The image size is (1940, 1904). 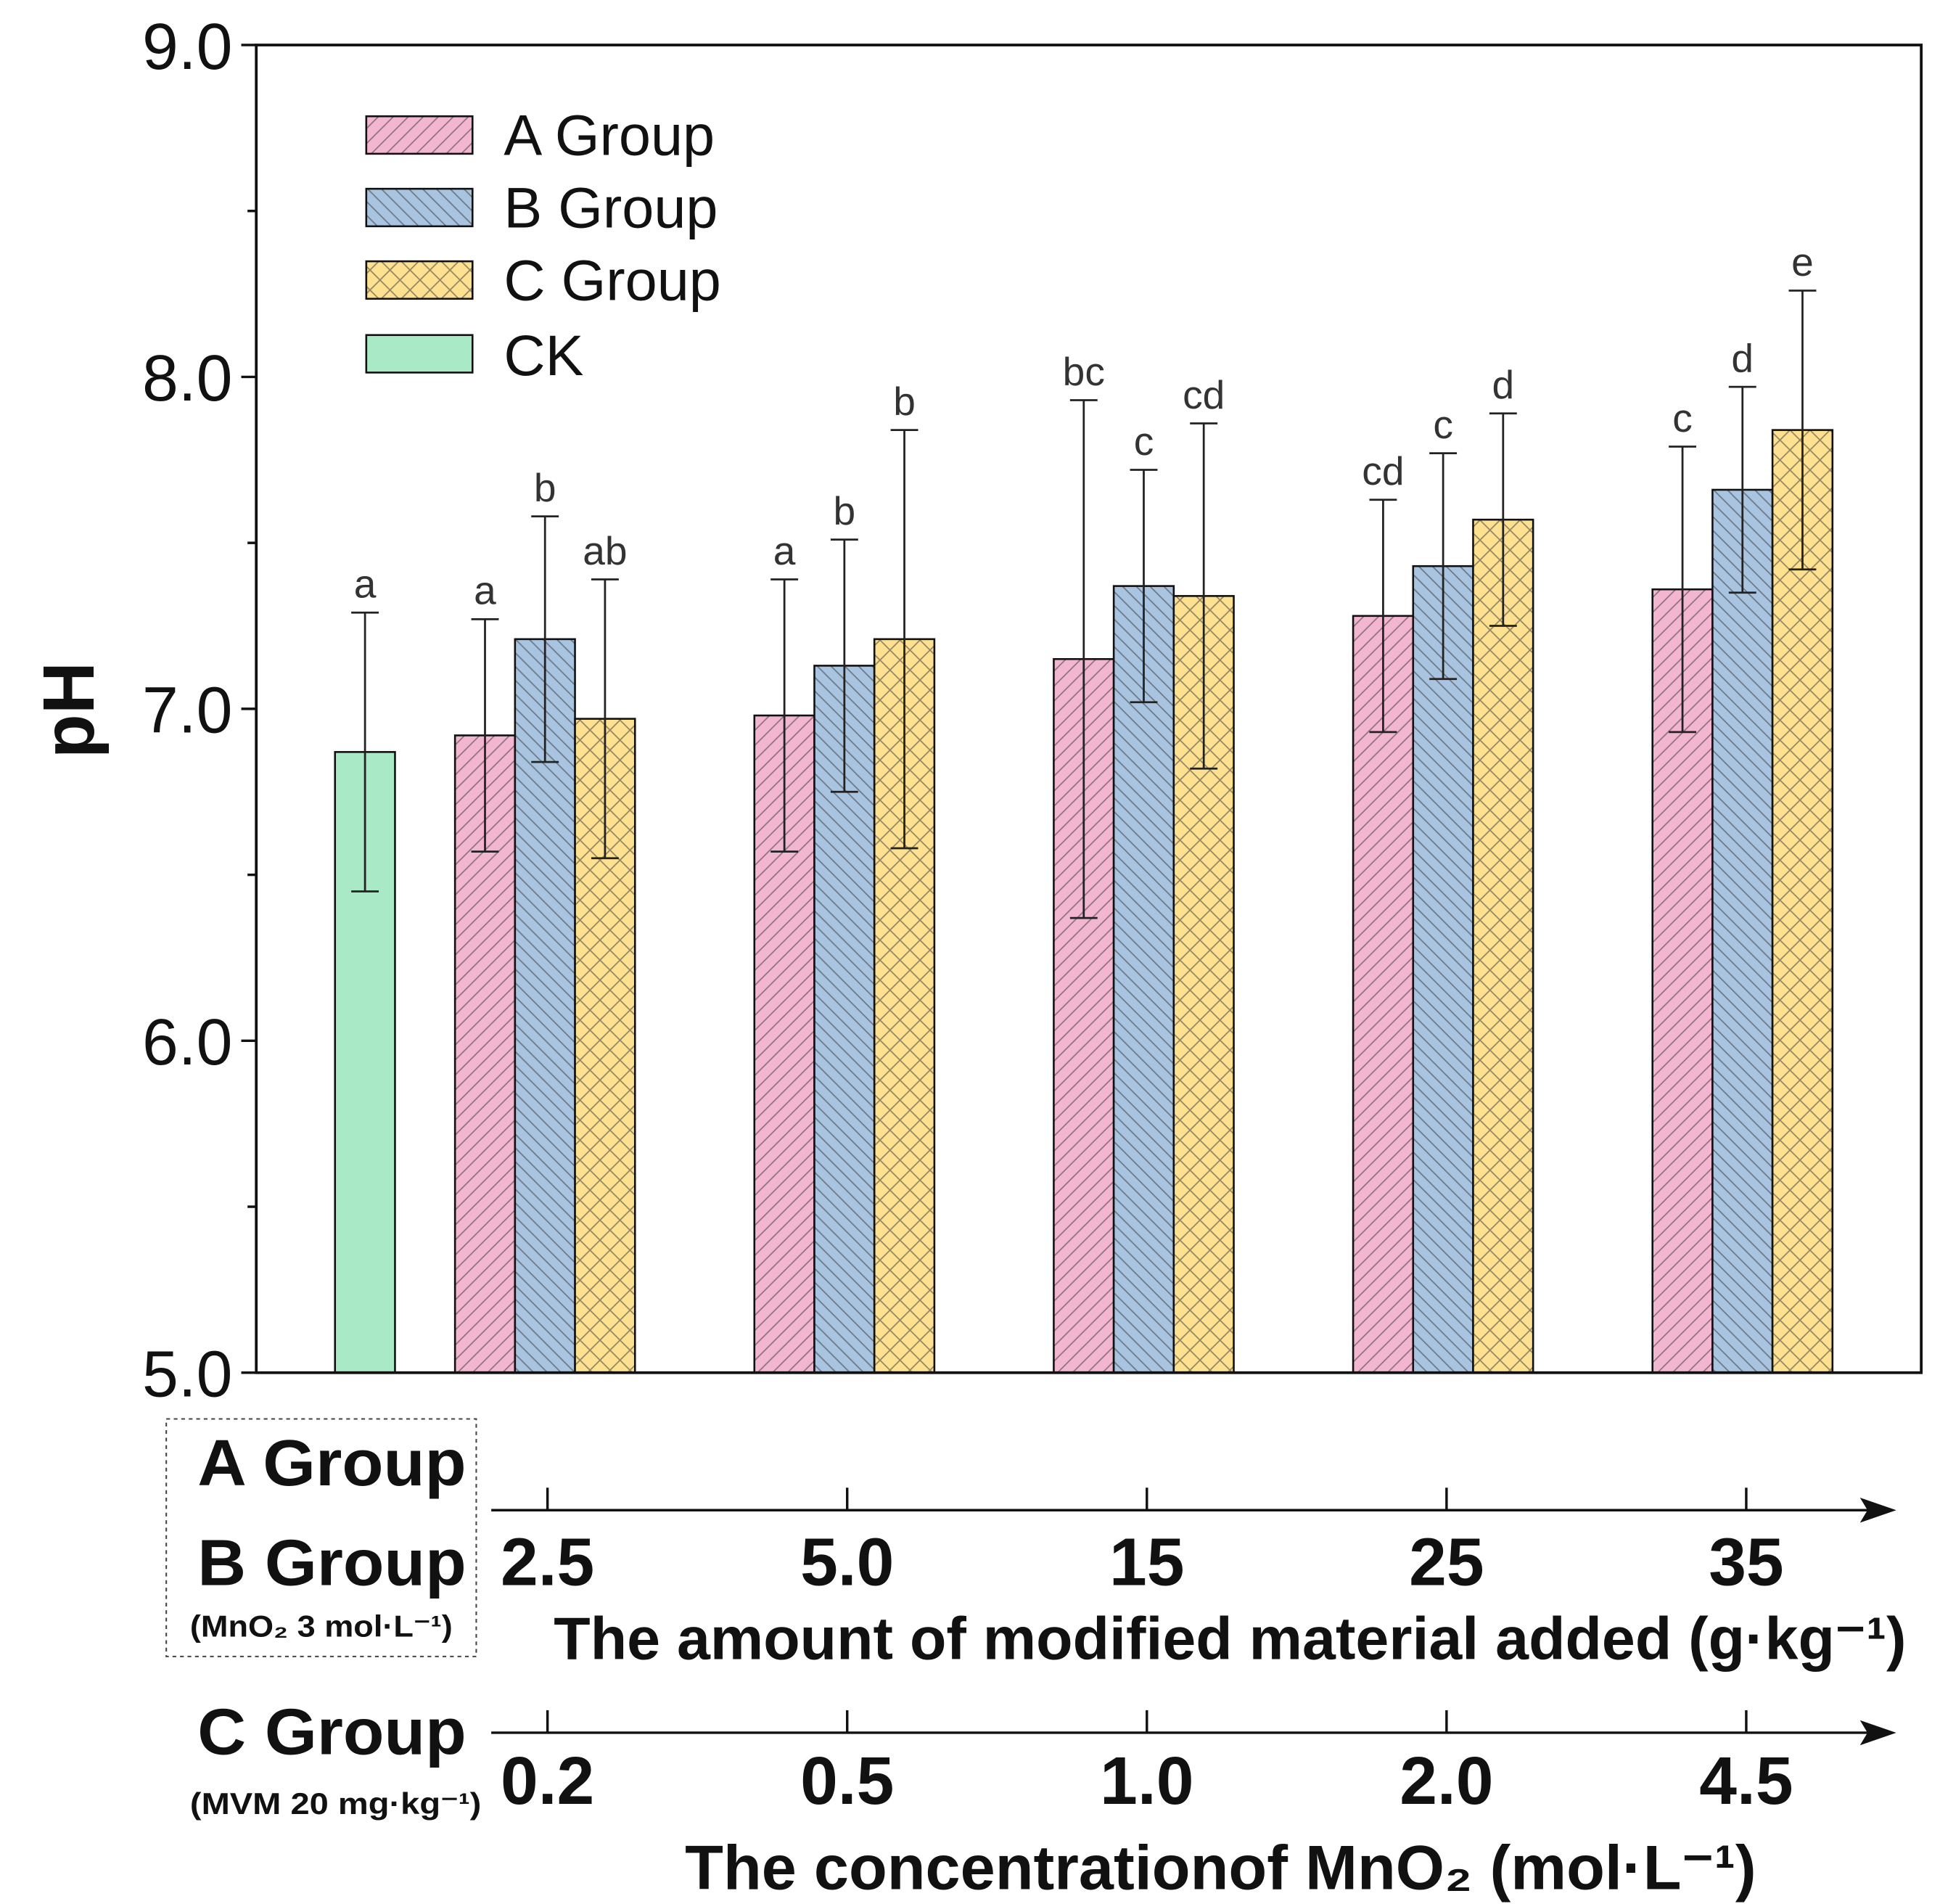 What do you see at coordinates (784, 550) in the screenshot?
I see `significance-letter-a-group-2: a` at bounding box center [784, 550].